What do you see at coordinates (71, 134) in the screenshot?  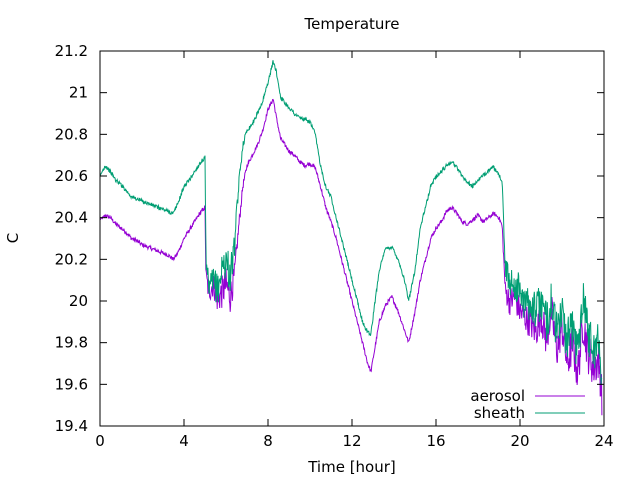 I see `y-tick-label-7: 20.8` at bounding box center [71, 134].